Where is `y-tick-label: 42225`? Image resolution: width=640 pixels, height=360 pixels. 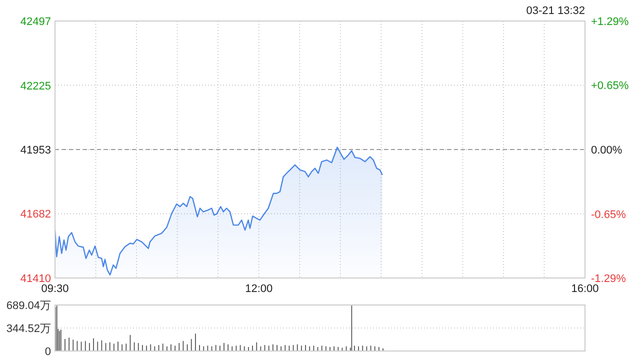
y-tick-label: 42225 is located at coordinates (35, 86).